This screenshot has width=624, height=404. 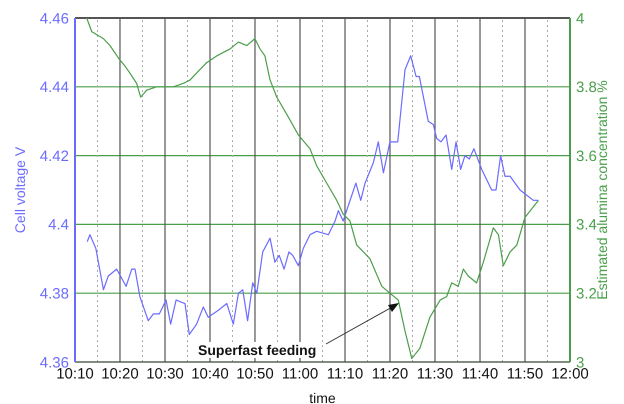 I want to click on y2-tick-label: 3.8, so click(x=586, y=87).